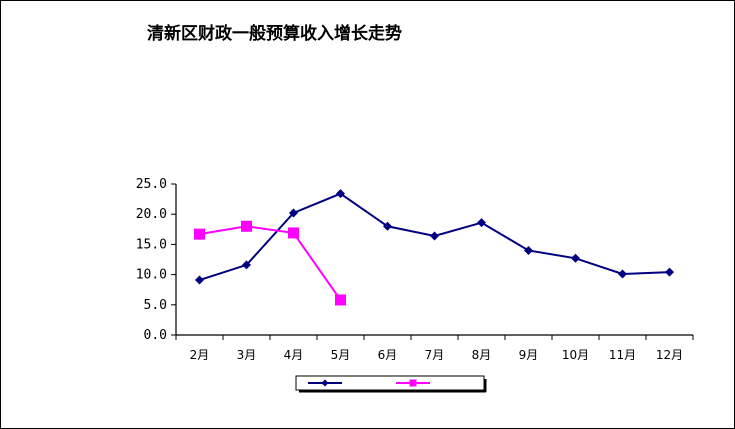  What do you see at coordinates (274, 34) in the screenshot?
I see `chart-title: 清新区财政一般预算收入增长走势` at bounding box center [274, 34].